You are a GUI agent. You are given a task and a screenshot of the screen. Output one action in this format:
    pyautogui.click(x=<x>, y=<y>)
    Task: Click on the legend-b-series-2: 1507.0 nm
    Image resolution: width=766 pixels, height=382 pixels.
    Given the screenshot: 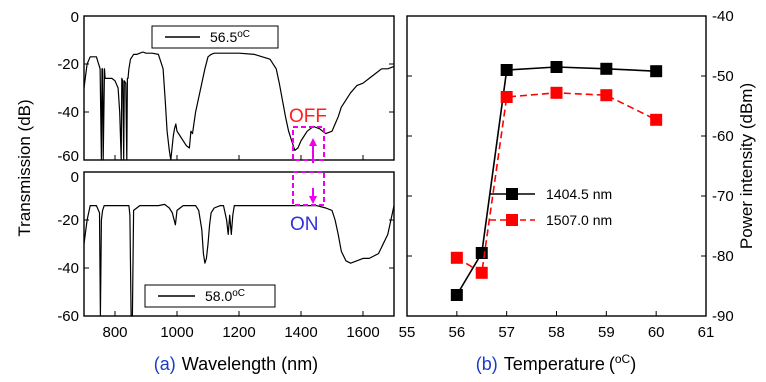 What is the action you would take?
    pyautogui.click(x=579, y=220)
    